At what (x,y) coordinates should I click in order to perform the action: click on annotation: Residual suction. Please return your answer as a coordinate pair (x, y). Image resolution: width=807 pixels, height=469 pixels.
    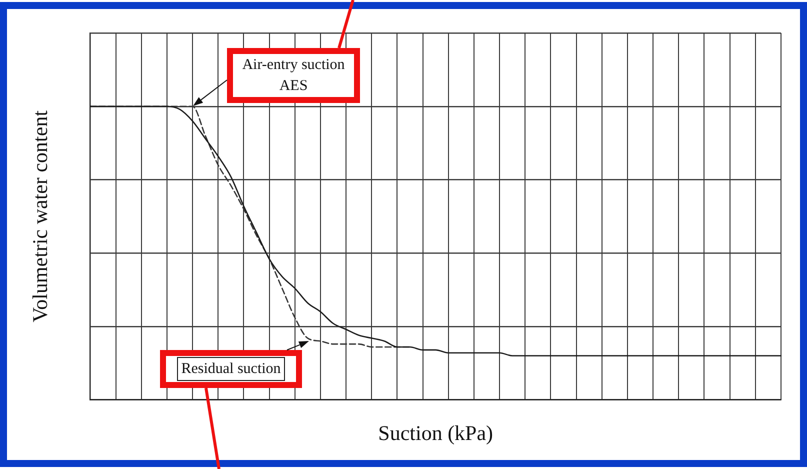
    Looking at the image, I should click on (231, 369).